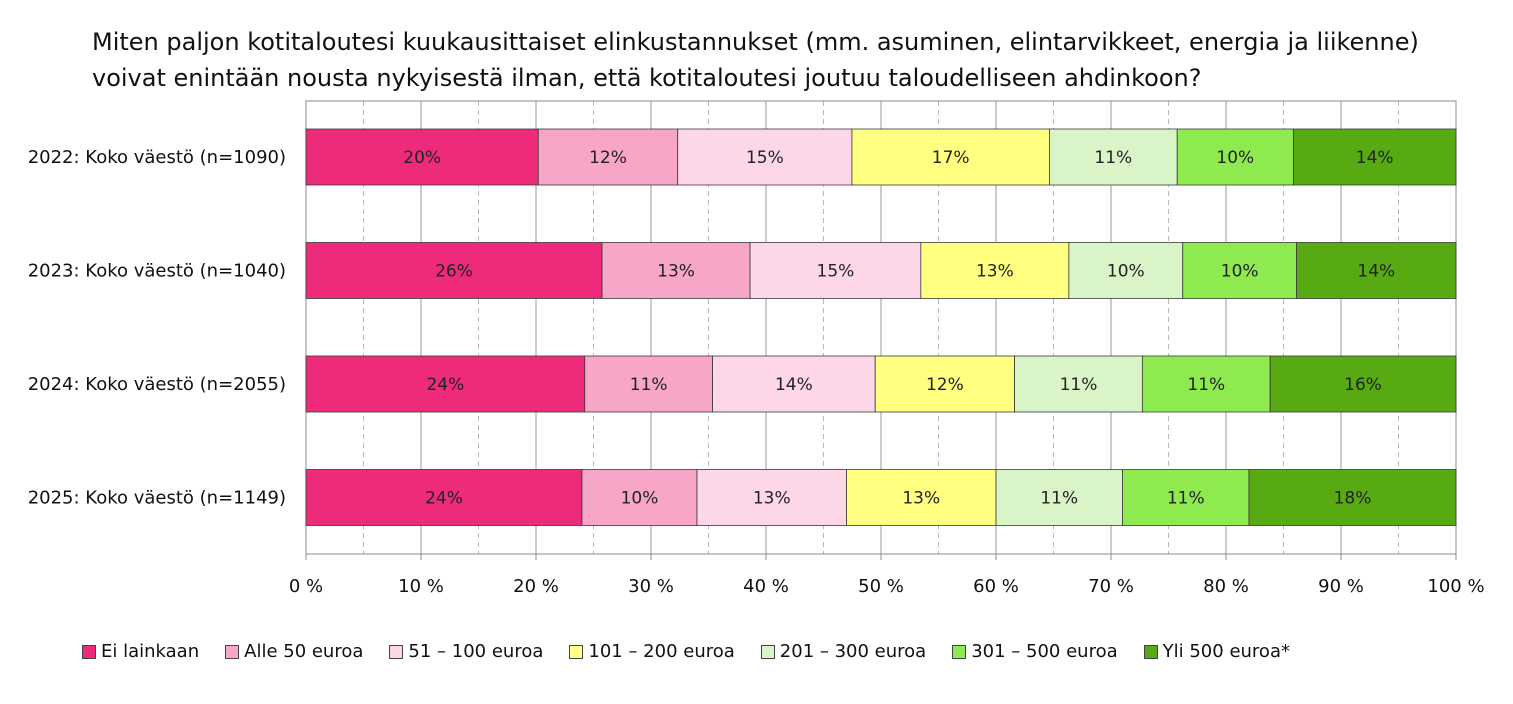 The image size is (1513, 704). I want to click on x-tick-label: 30 %, so click(651, 586).